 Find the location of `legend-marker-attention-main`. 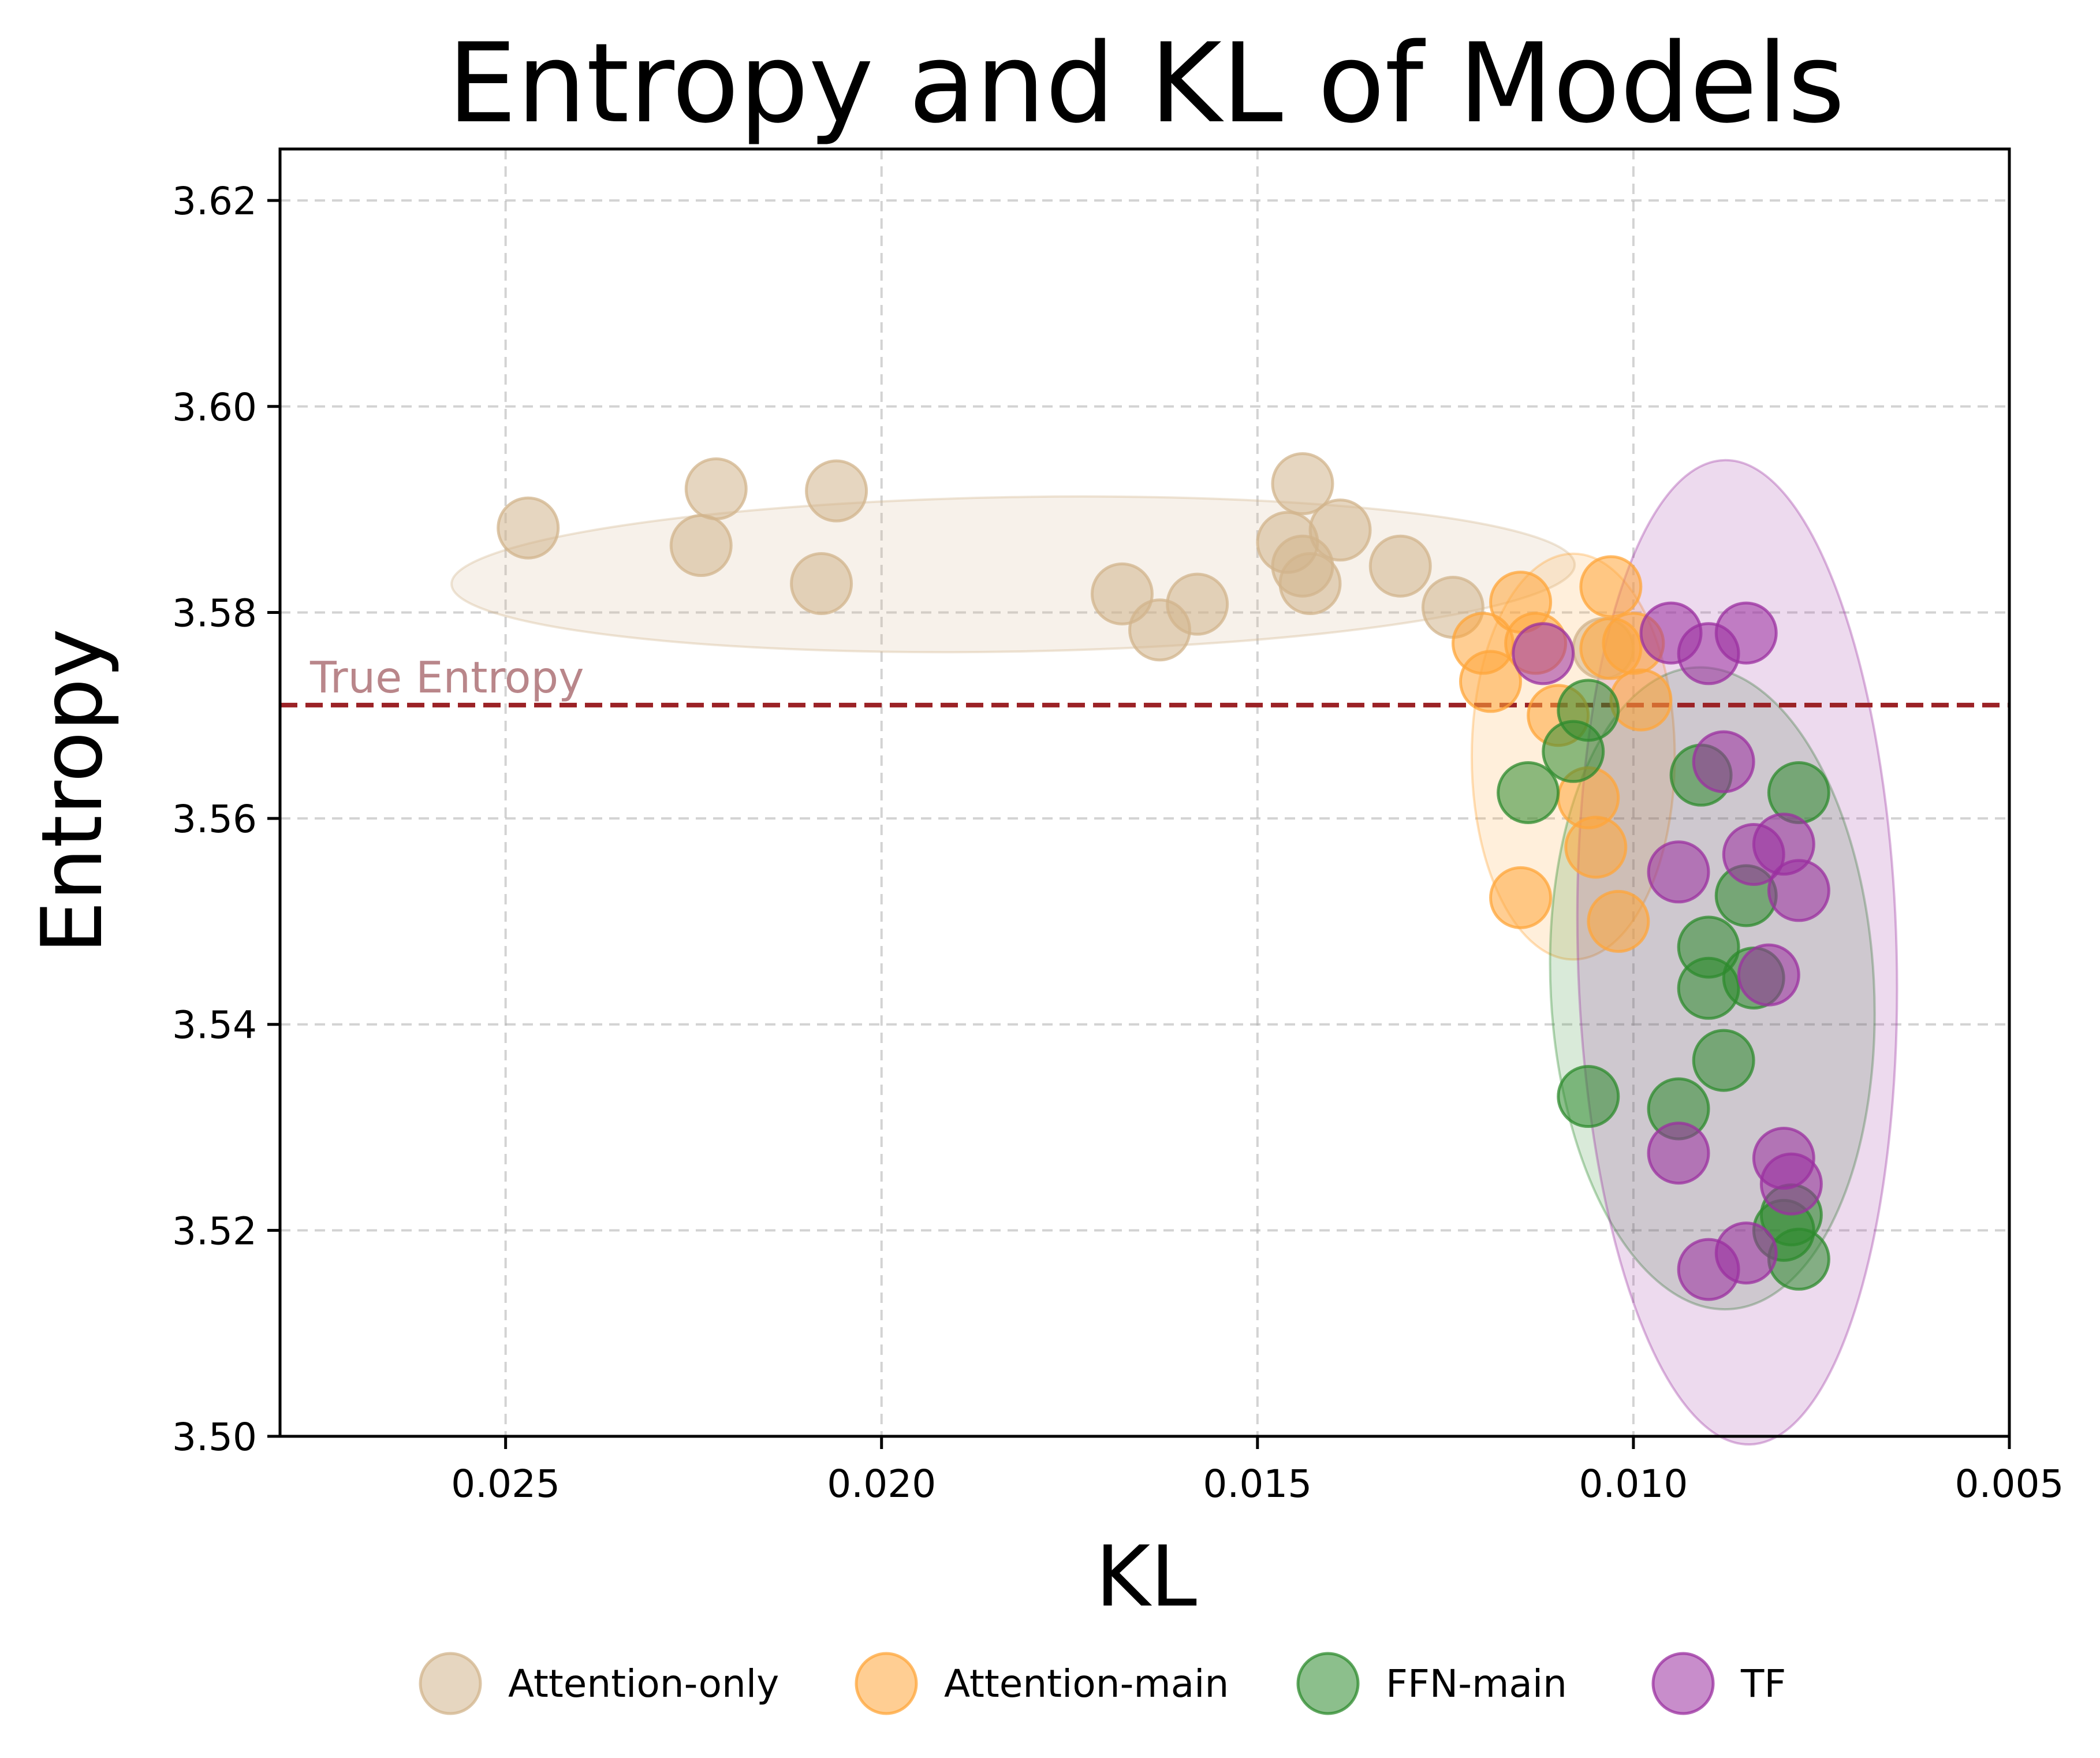

legend-marker-attention-main is located at coordinates (886, 1683).